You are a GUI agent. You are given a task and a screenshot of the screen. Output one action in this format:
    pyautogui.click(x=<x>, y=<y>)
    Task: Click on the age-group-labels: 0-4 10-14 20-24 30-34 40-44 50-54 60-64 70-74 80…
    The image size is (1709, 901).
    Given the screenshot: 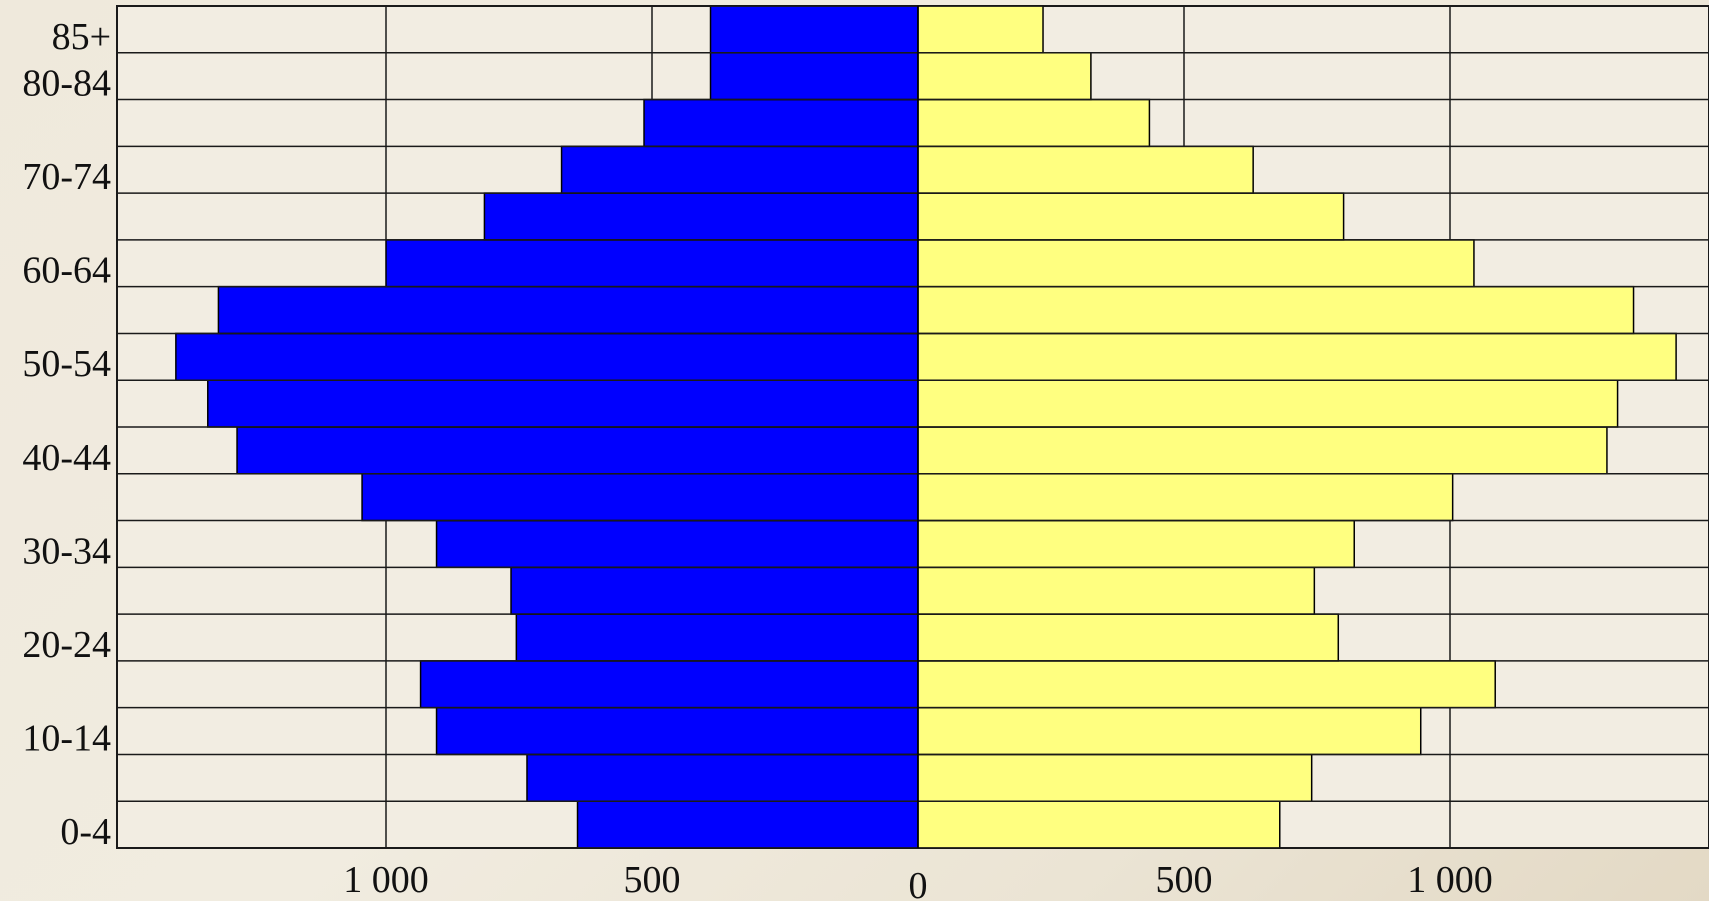 What is the action you would take?
    pyautogui.click(x=66, y=434)
    